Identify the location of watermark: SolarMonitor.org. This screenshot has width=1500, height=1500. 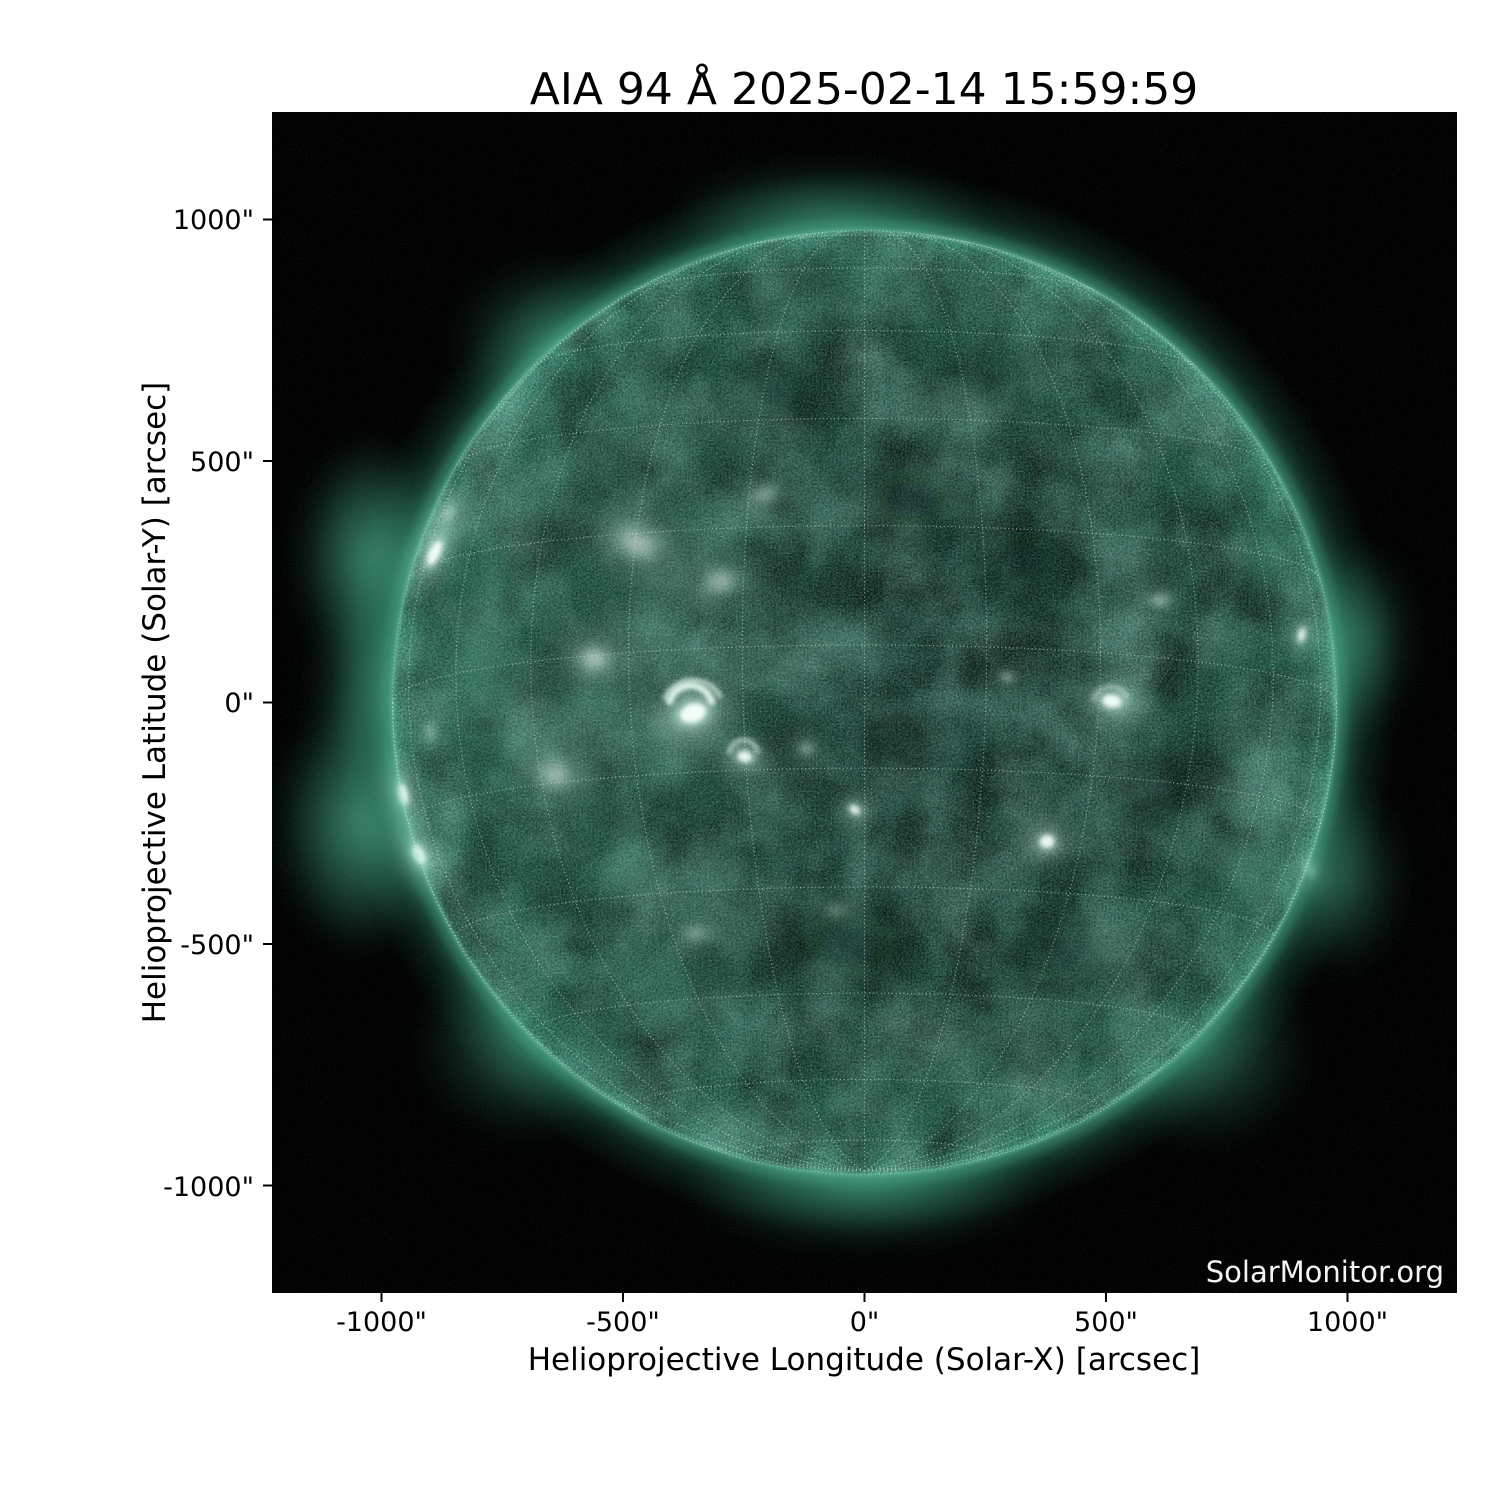
(1325, 1272).